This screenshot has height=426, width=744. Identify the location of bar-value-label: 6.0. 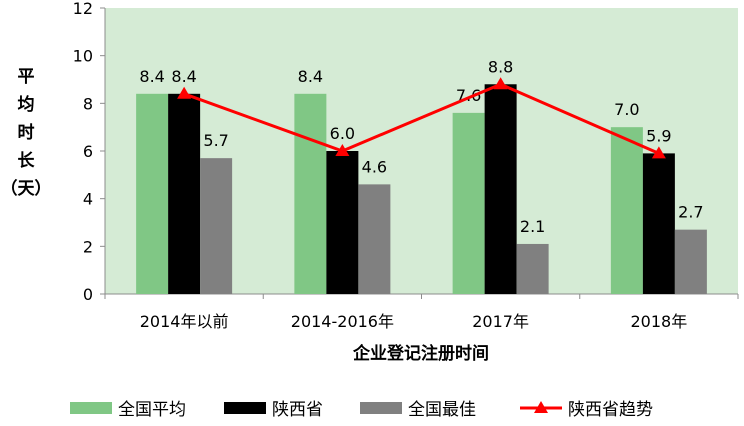
(342, 133).